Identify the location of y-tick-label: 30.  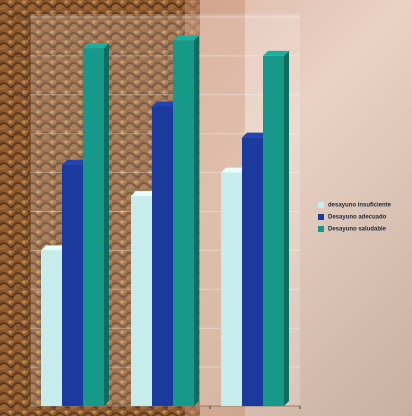
(18, 173).